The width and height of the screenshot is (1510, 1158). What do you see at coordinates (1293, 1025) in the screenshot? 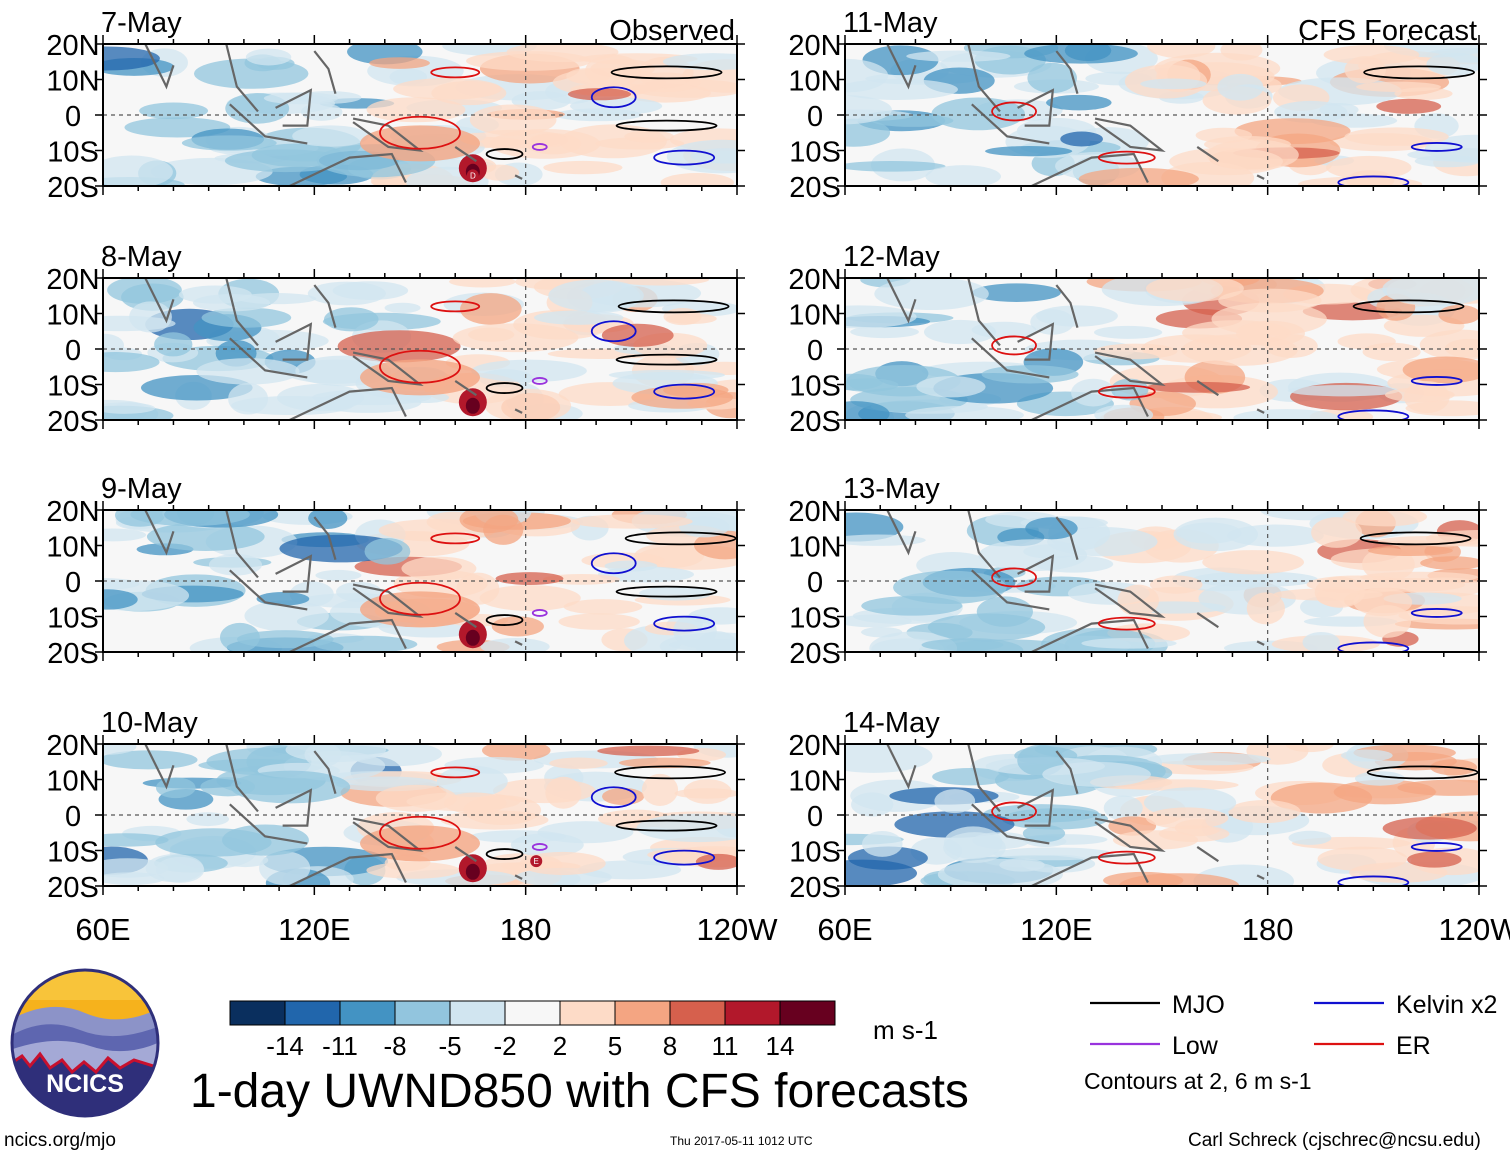
I see `legend: MJO Kelvin x2 Low ER` at bounding box center [1293, 1025].